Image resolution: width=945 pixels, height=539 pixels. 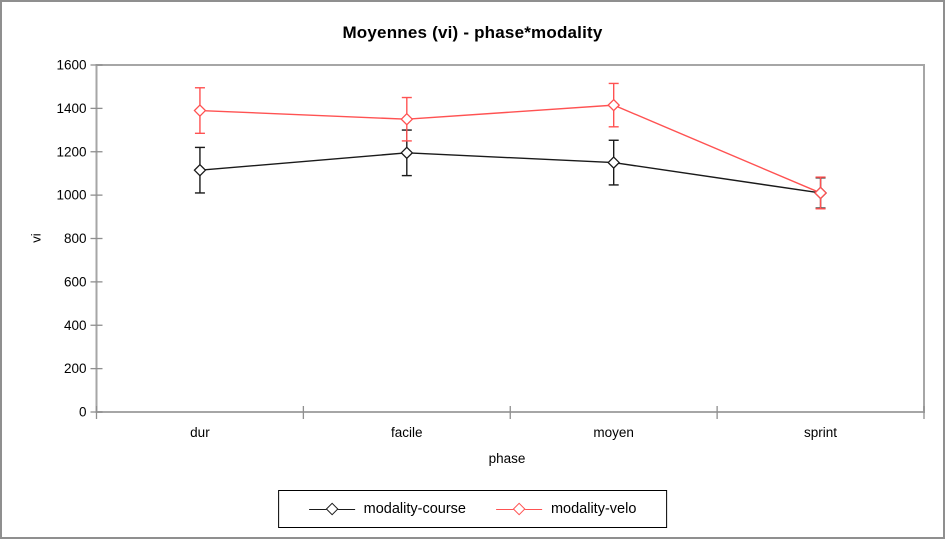 What do you see at coordinates (83, 412) in the screenshot?
I see `y-tick-label: 0` at bounding box center [83, 412].